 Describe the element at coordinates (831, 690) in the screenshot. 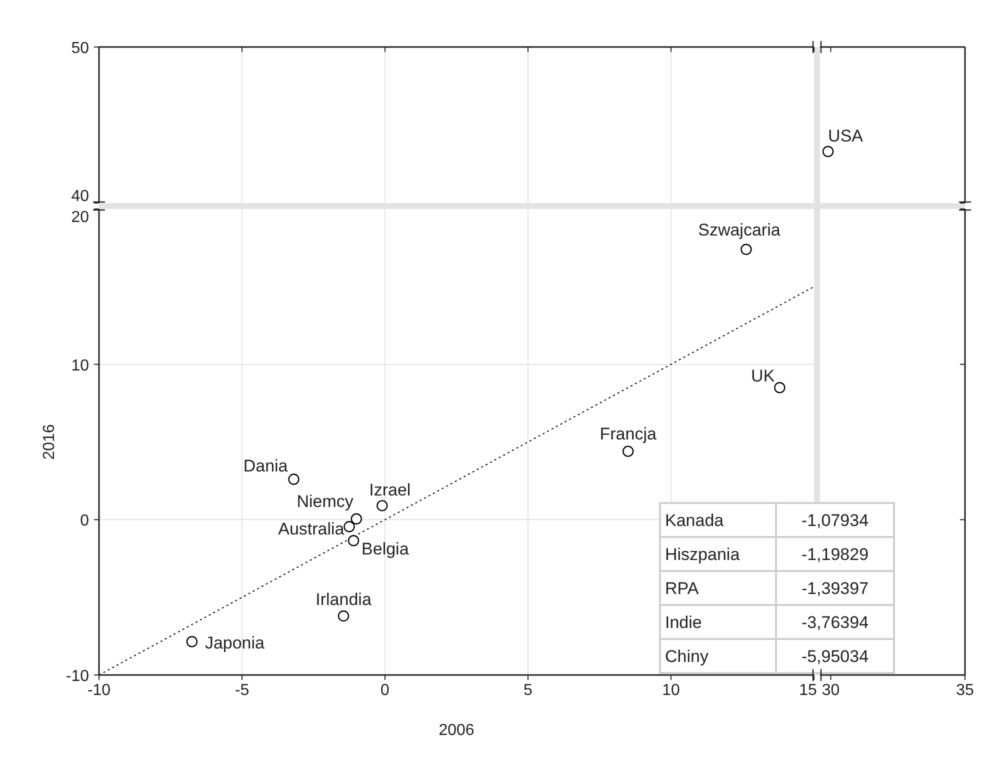

I see `x-tick-label: 30` at that location.